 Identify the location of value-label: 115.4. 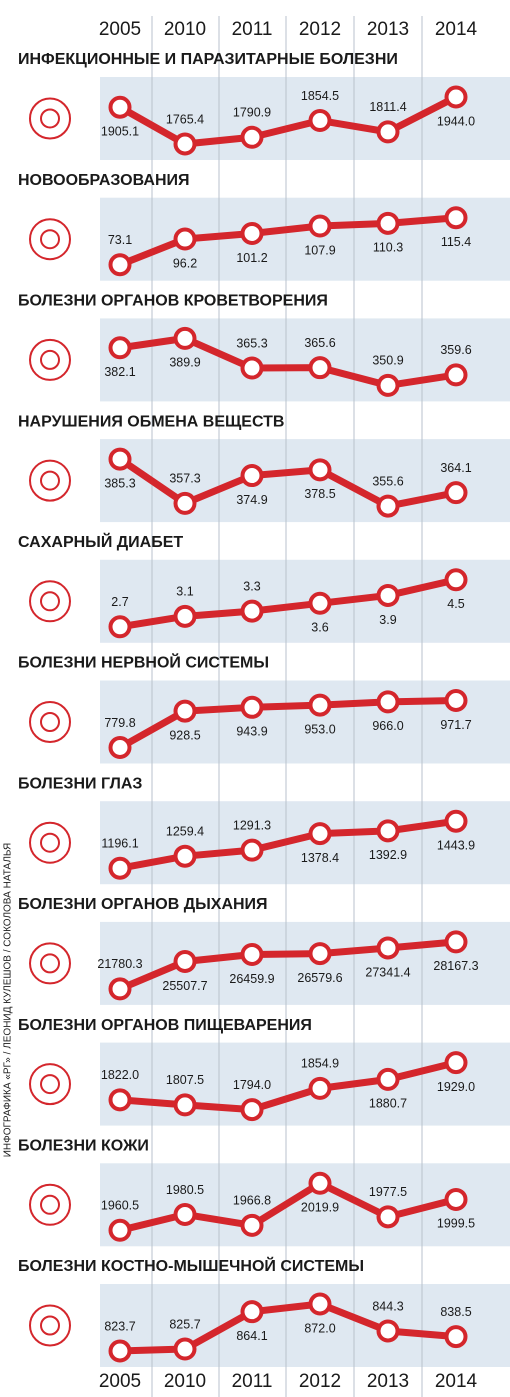
(456, 242).